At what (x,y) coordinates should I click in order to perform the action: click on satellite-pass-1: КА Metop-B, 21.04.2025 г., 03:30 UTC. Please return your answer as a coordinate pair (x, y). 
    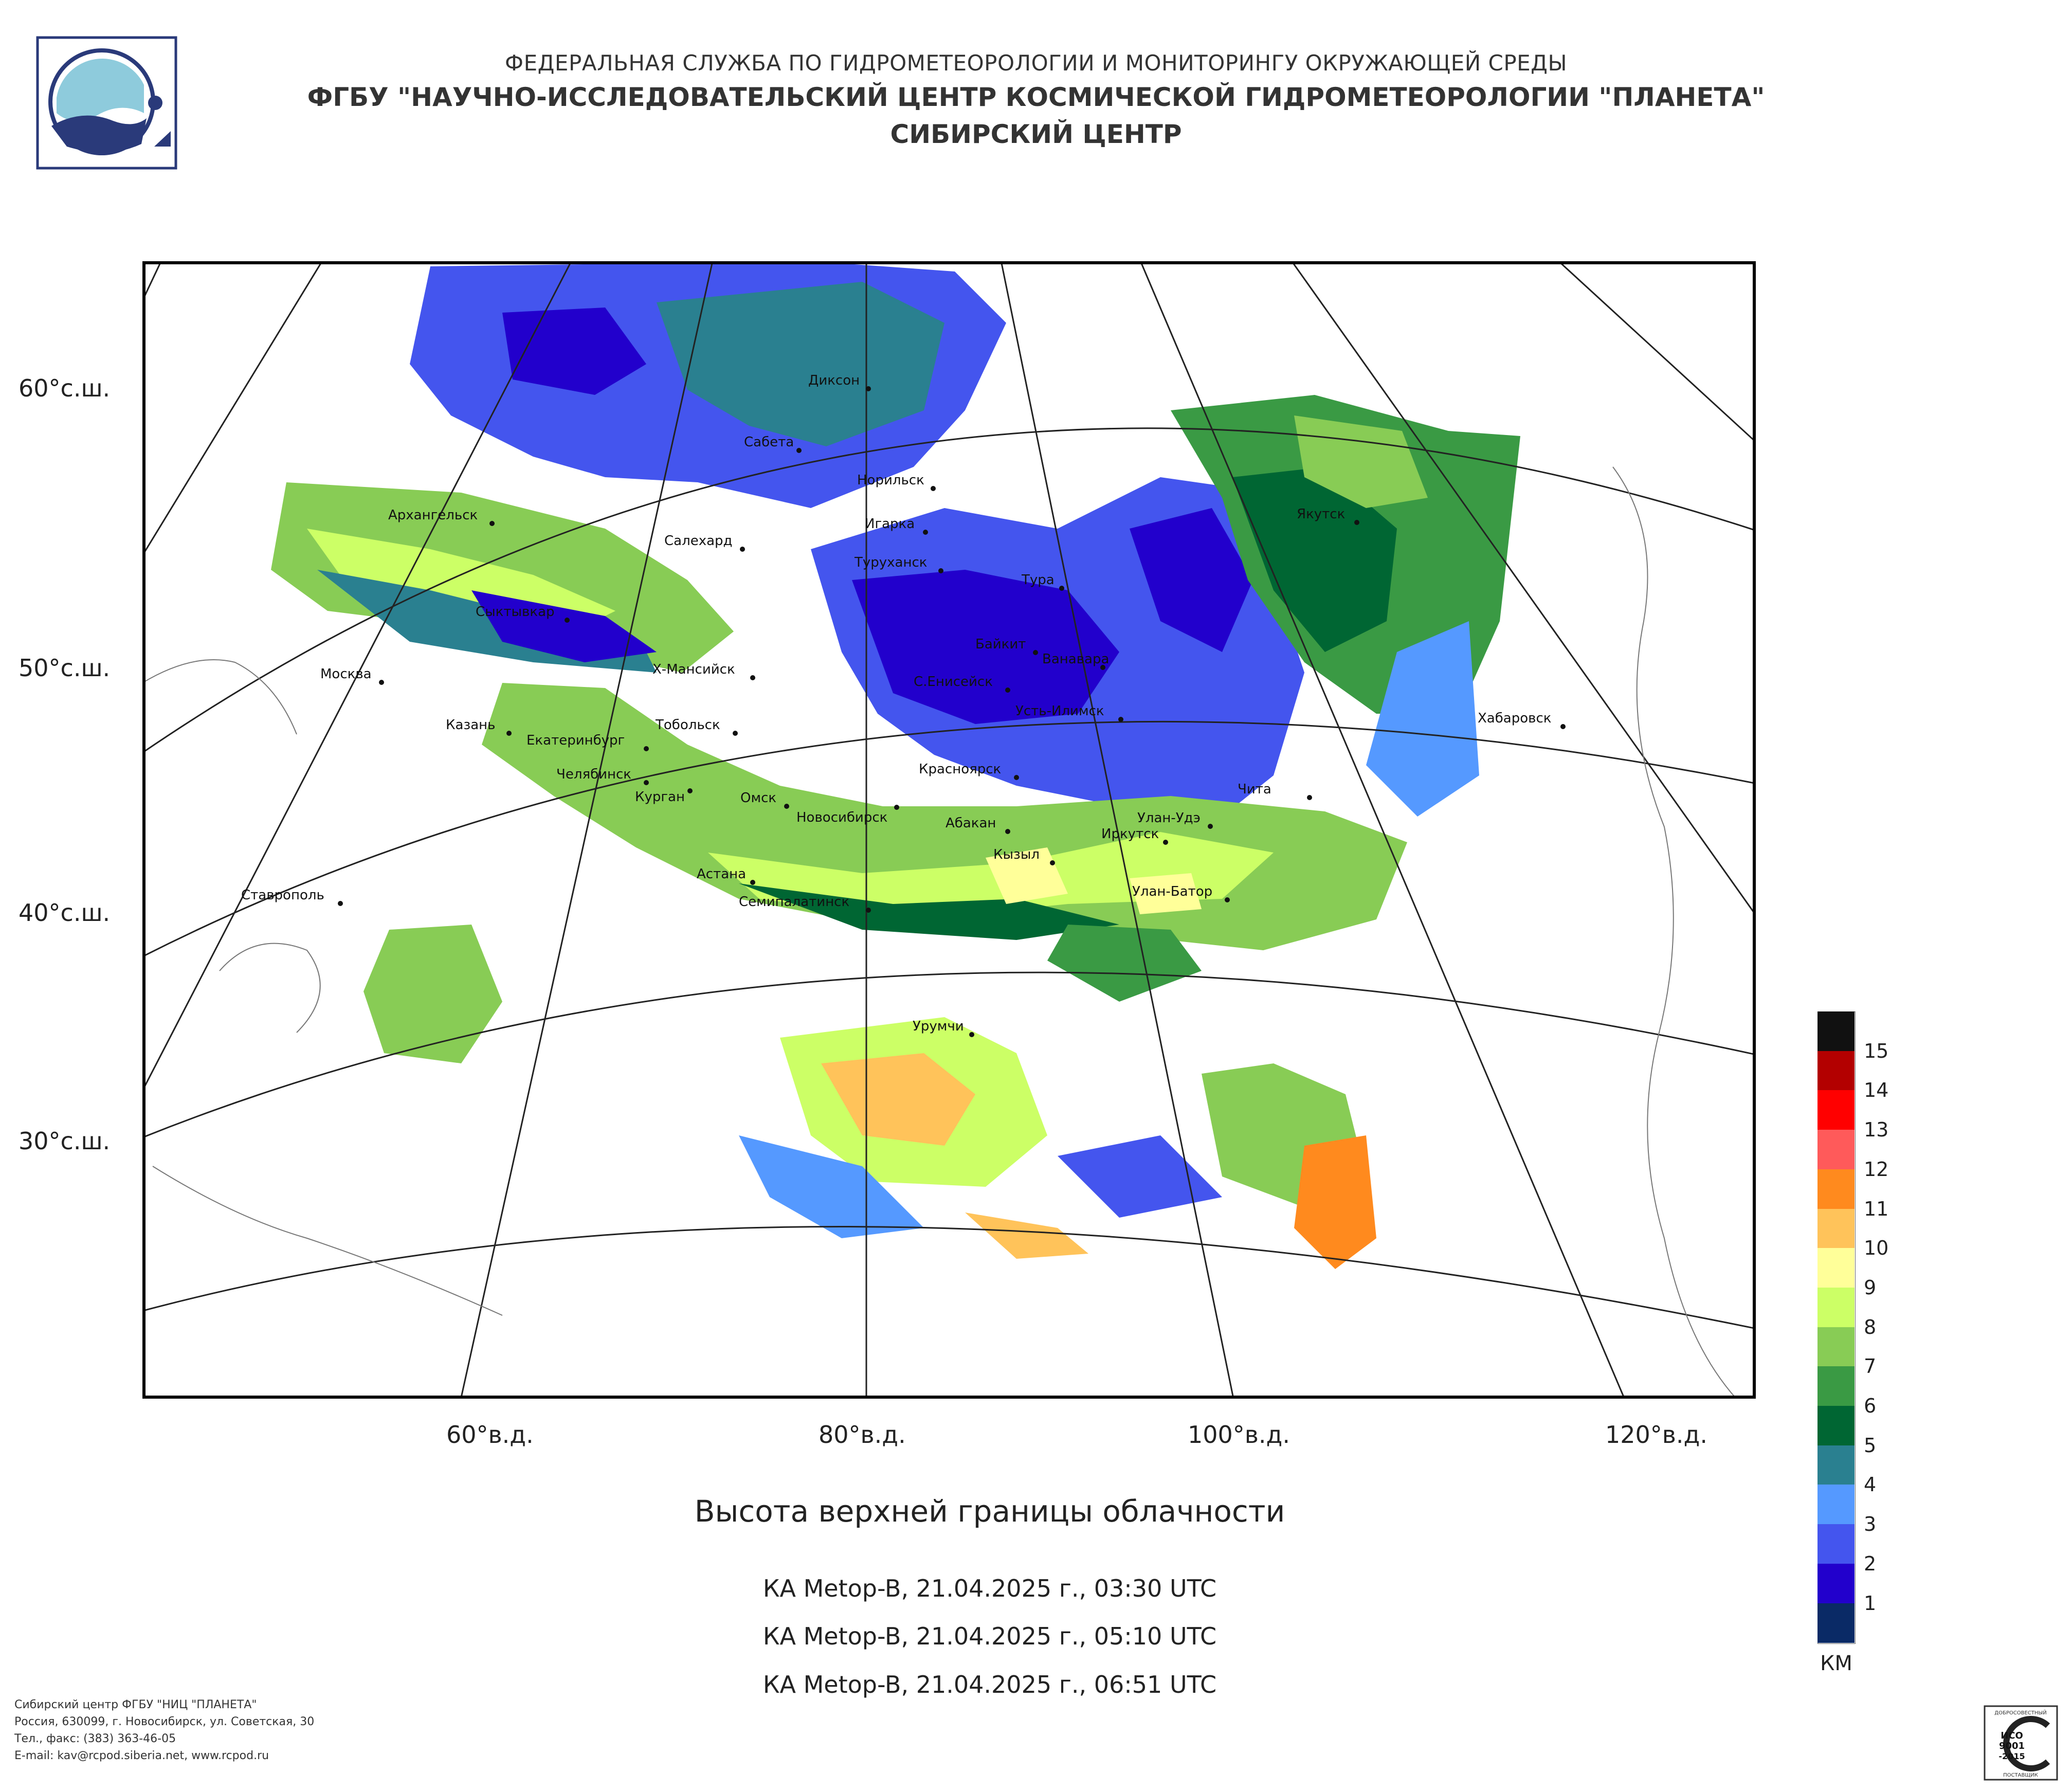
    Looking at the image, I should click on (989, 1588).